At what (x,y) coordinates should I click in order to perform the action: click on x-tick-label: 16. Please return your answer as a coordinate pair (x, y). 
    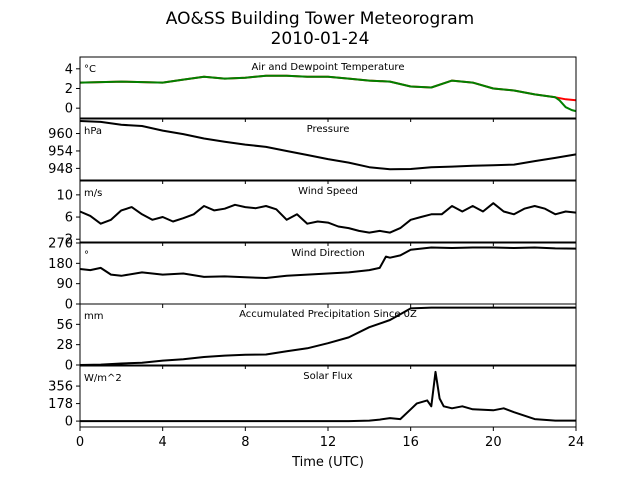
    Looking at the image, I should click on (410, 442).